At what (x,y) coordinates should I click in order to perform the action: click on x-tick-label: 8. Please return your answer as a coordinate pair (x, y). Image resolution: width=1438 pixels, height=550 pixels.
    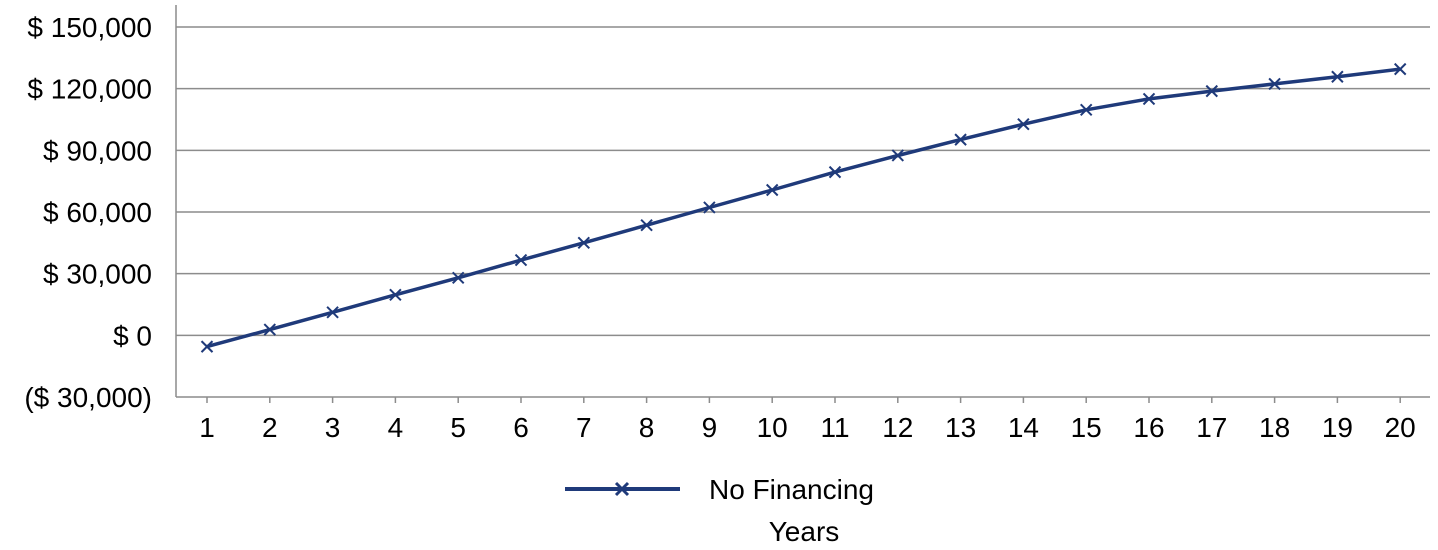
    Looking at the image, I should click on (647, 427).